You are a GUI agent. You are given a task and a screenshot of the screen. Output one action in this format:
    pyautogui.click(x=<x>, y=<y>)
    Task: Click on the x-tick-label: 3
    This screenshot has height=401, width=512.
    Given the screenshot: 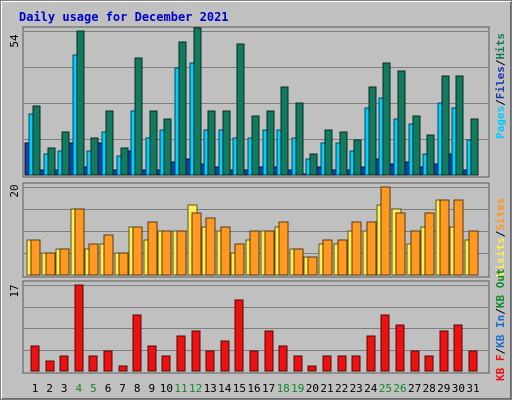 What is the action you would take?
    pyautogui.click(x=64, y=388)
    